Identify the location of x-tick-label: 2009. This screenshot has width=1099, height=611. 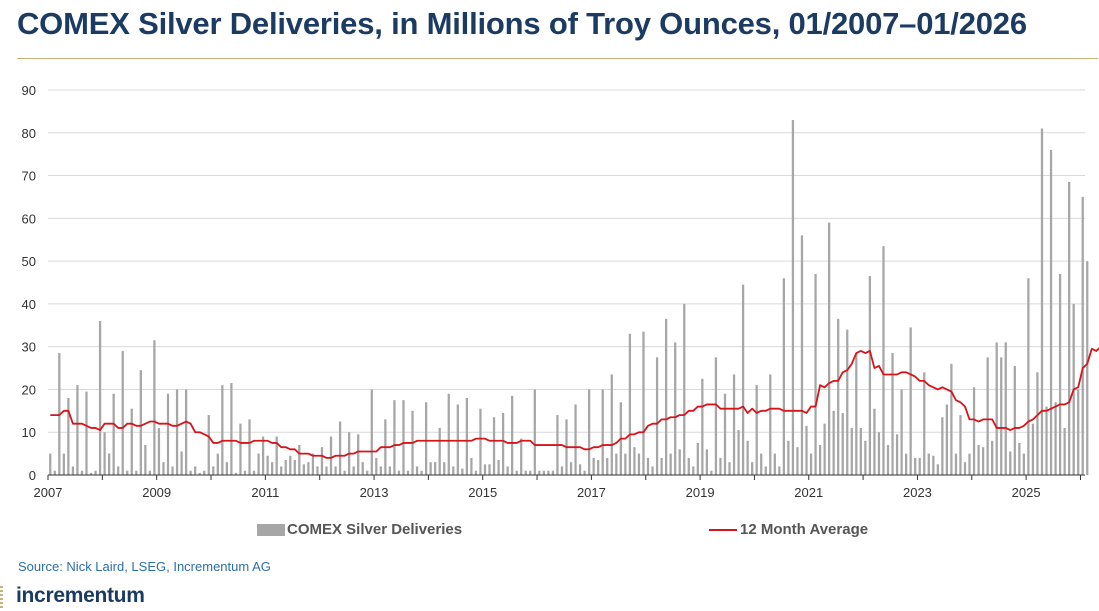
(156, 492).